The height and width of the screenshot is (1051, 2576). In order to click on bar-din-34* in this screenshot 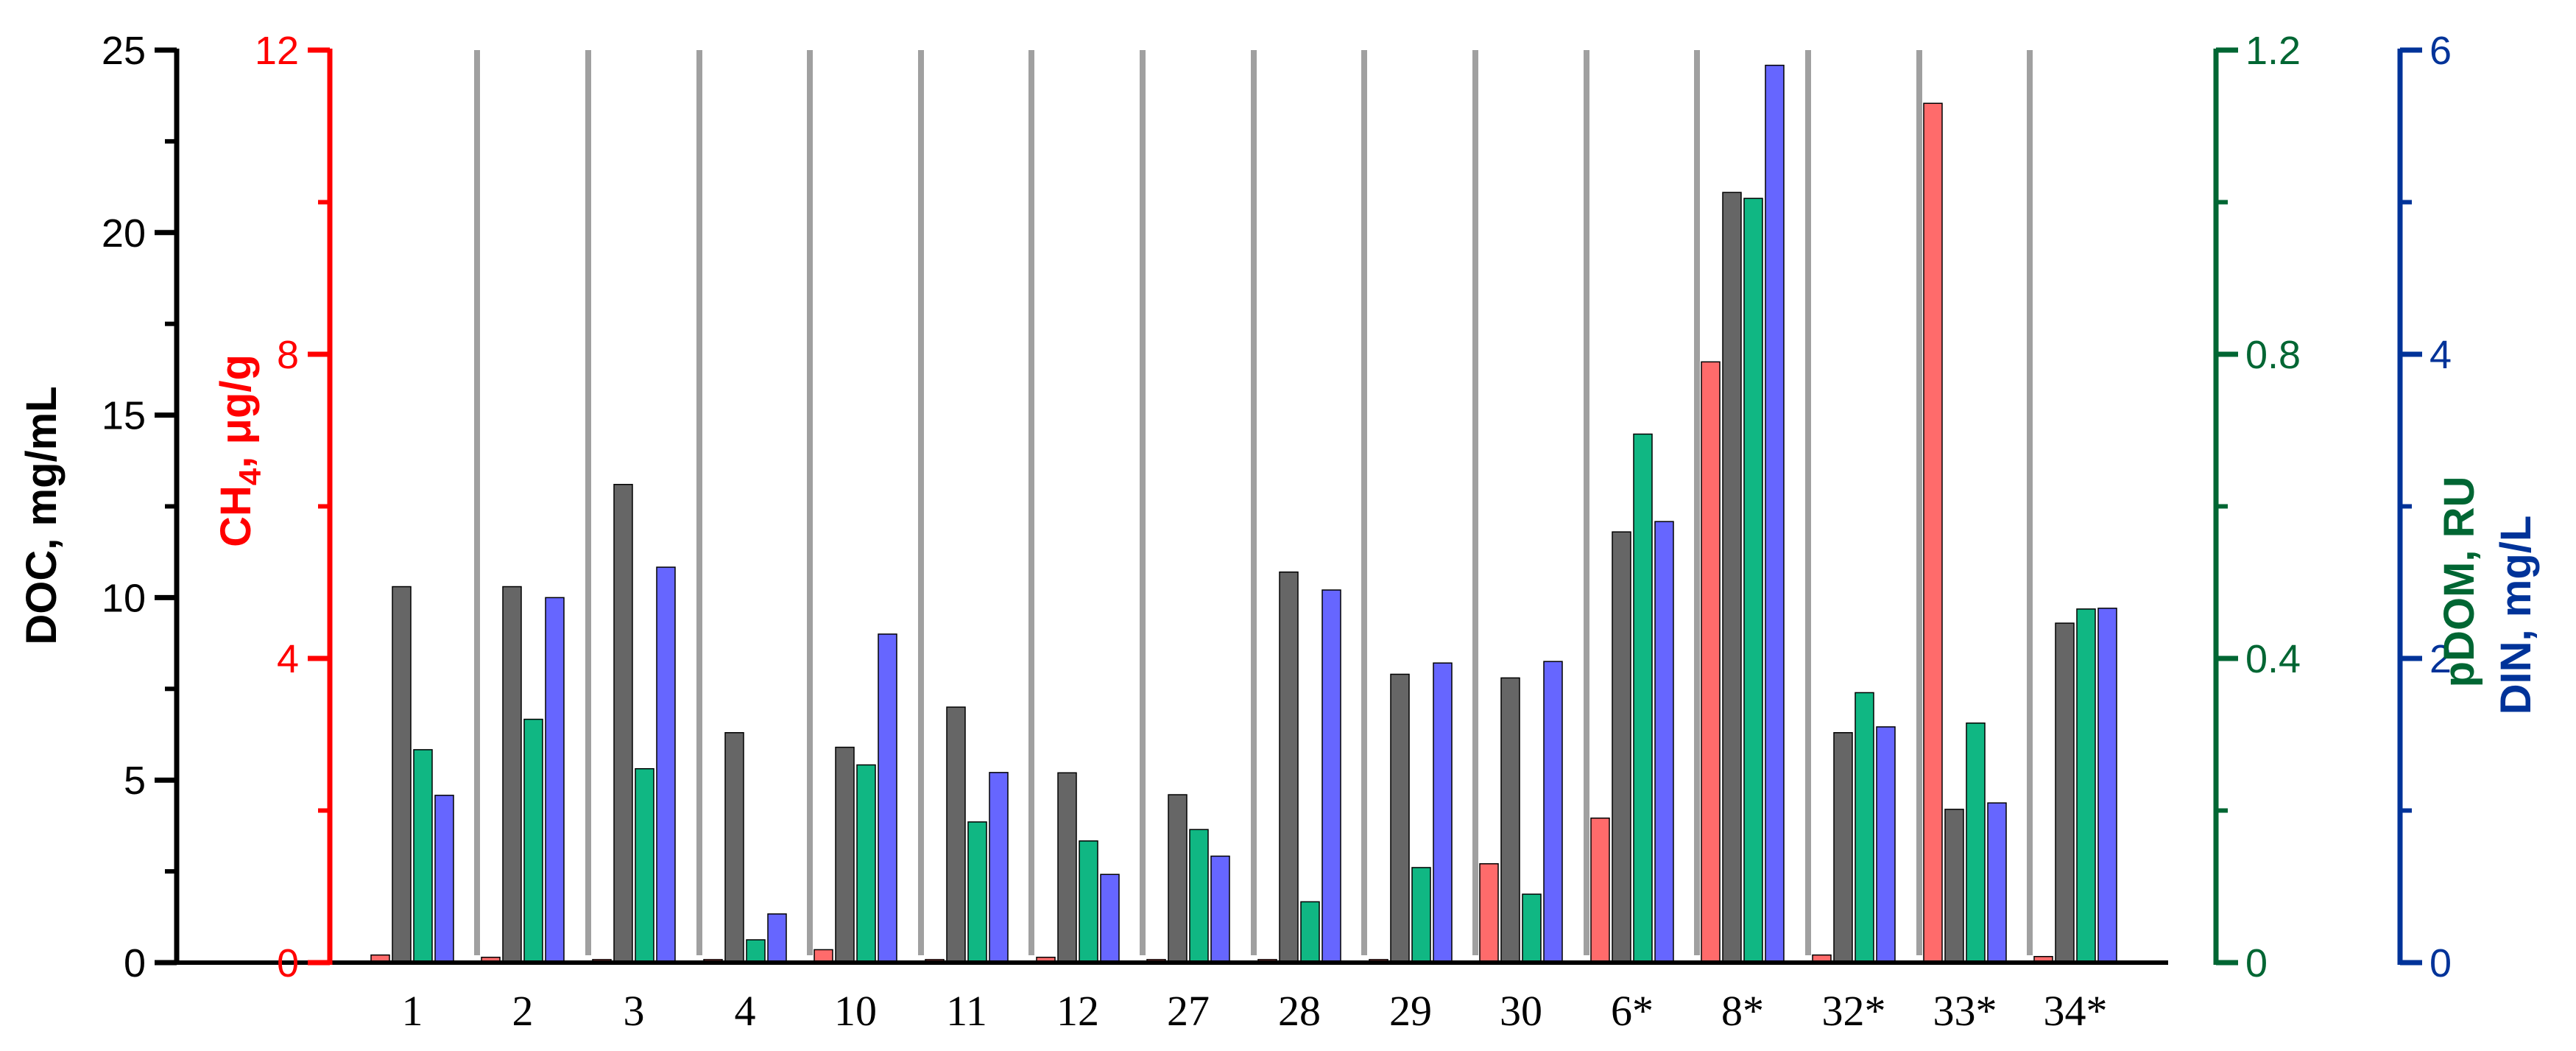, I will do `click(2107, 786)`.